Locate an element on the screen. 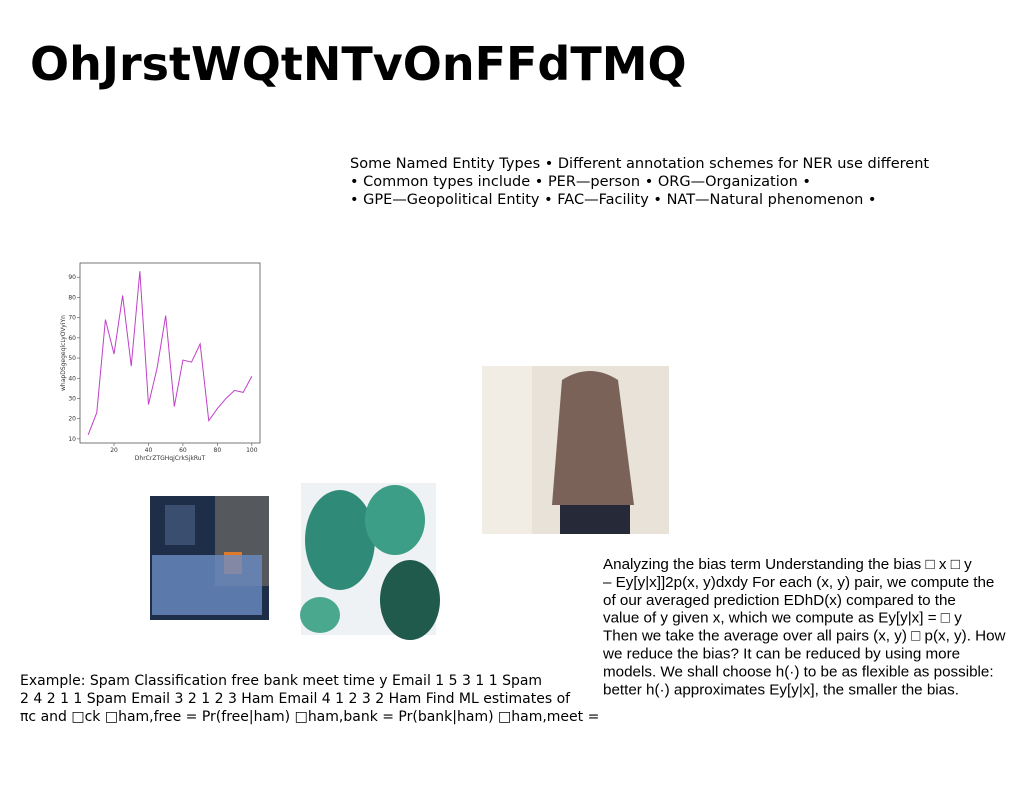  y-tick-label: 60 is located at coordinates (72, 338).